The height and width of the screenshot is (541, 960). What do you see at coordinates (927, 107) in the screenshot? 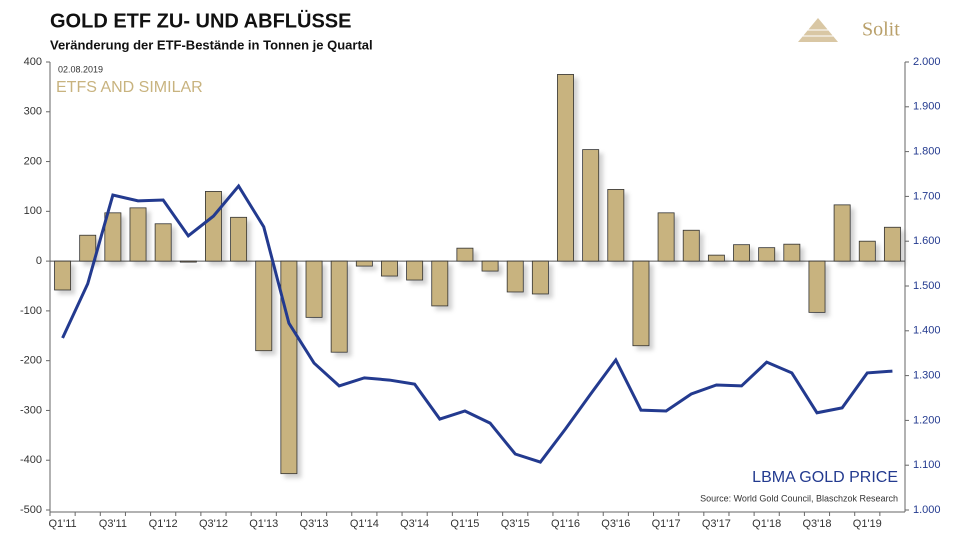
I see `y2-tick-label: 1.900` at bounding box center [927, 107].